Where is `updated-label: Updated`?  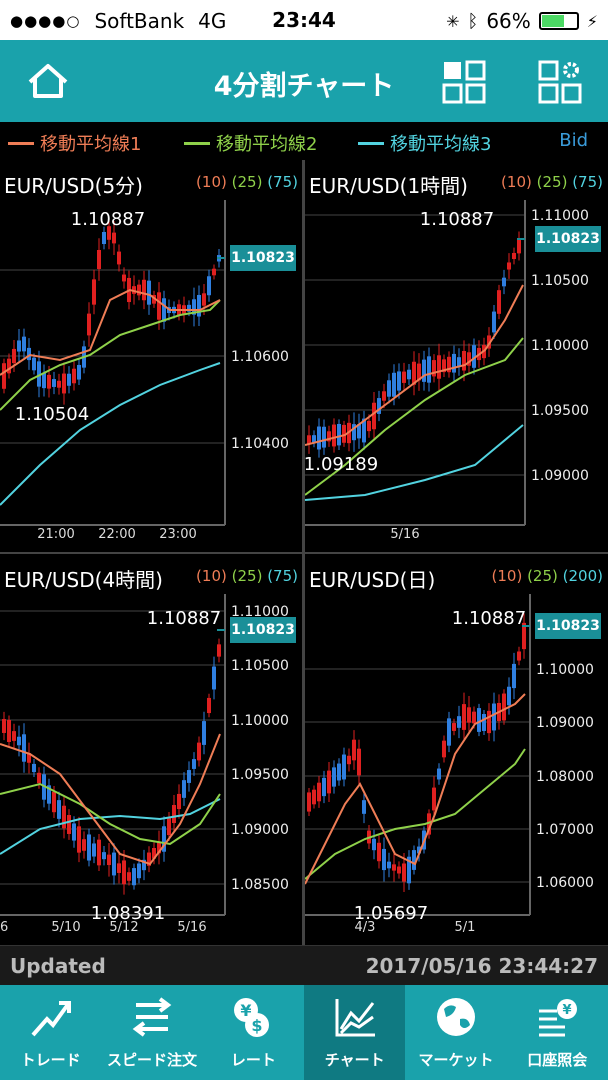 updated-label: Updated is located at coordinates (58, 966).